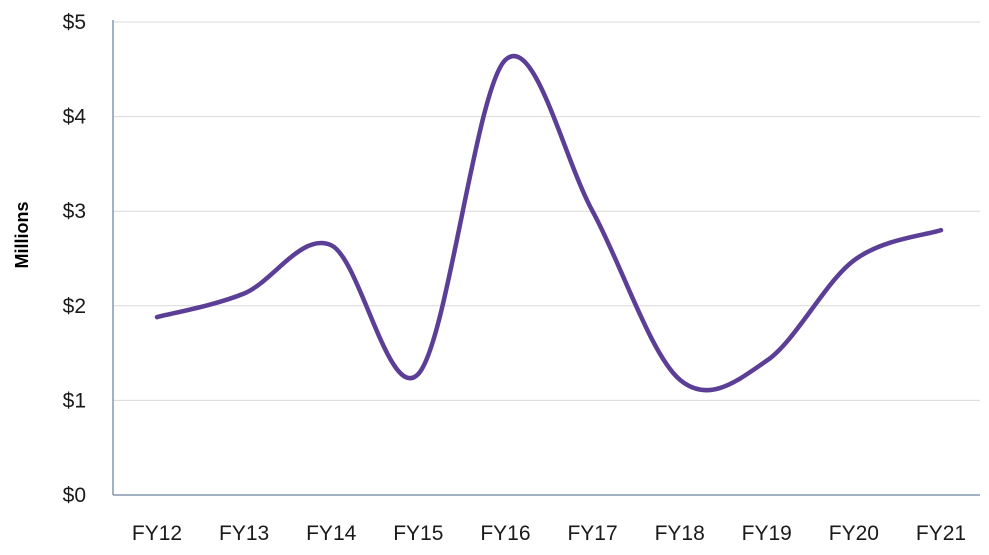 The width and height of the screenshot is (989, 555). Describe the element at coordinates (592, 533) in the screenshot. I see `x-tick-label: FY17` at that location.